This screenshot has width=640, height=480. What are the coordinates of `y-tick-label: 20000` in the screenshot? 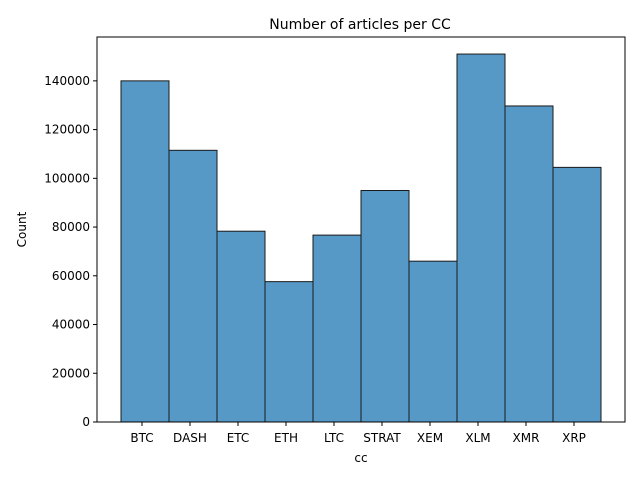 It's located at (71, 373).